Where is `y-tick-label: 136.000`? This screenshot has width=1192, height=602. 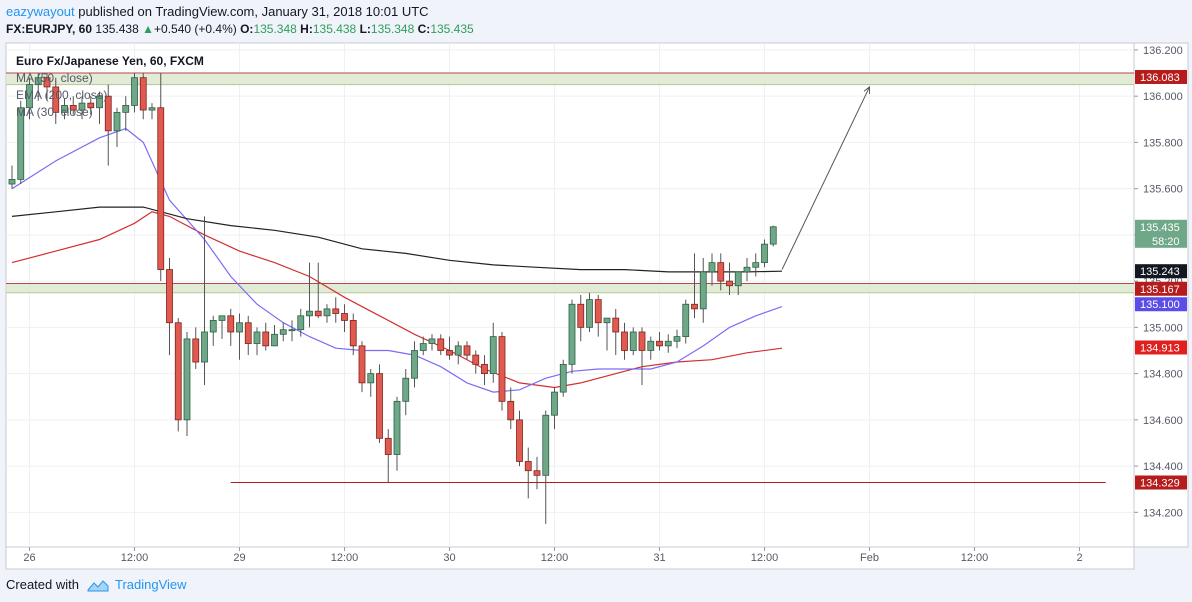
y-tick-label: 136.000 is located at coordinates (1163, 97).